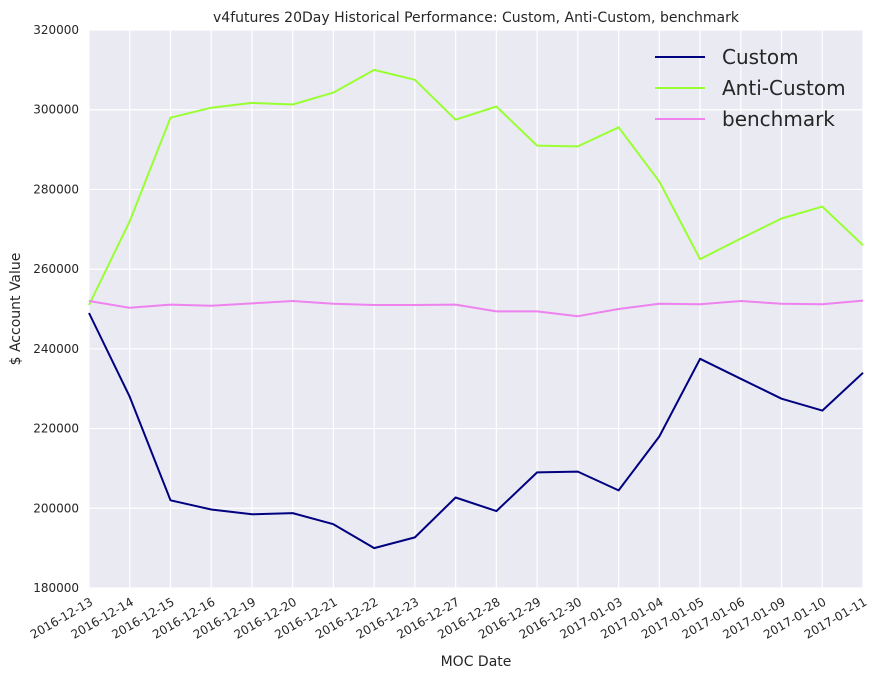 The image size is (873, 678). I want to click on series-line-benchmark, so click(476, 308).